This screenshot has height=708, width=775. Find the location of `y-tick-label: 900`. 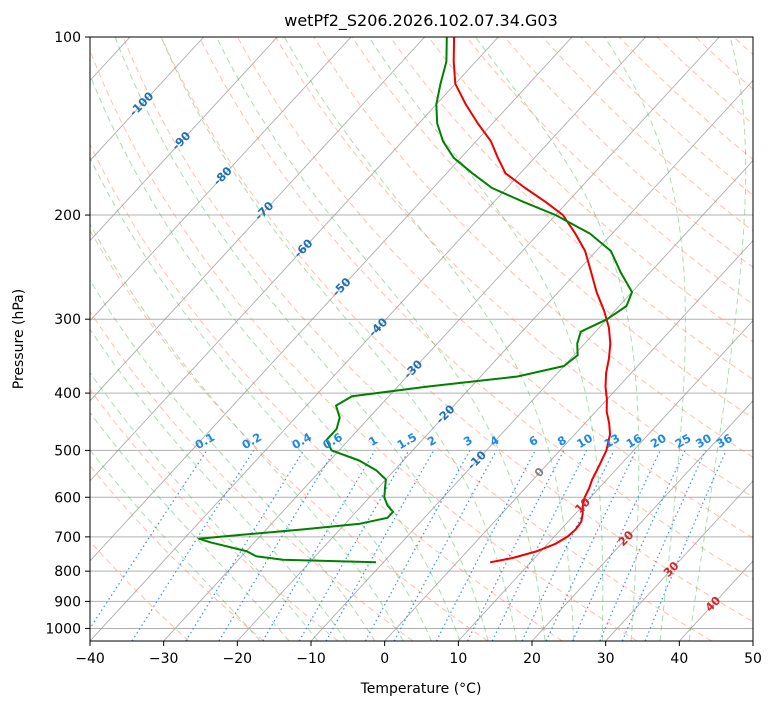

y-tick-label: 900 is located at coordinates (67, 602).